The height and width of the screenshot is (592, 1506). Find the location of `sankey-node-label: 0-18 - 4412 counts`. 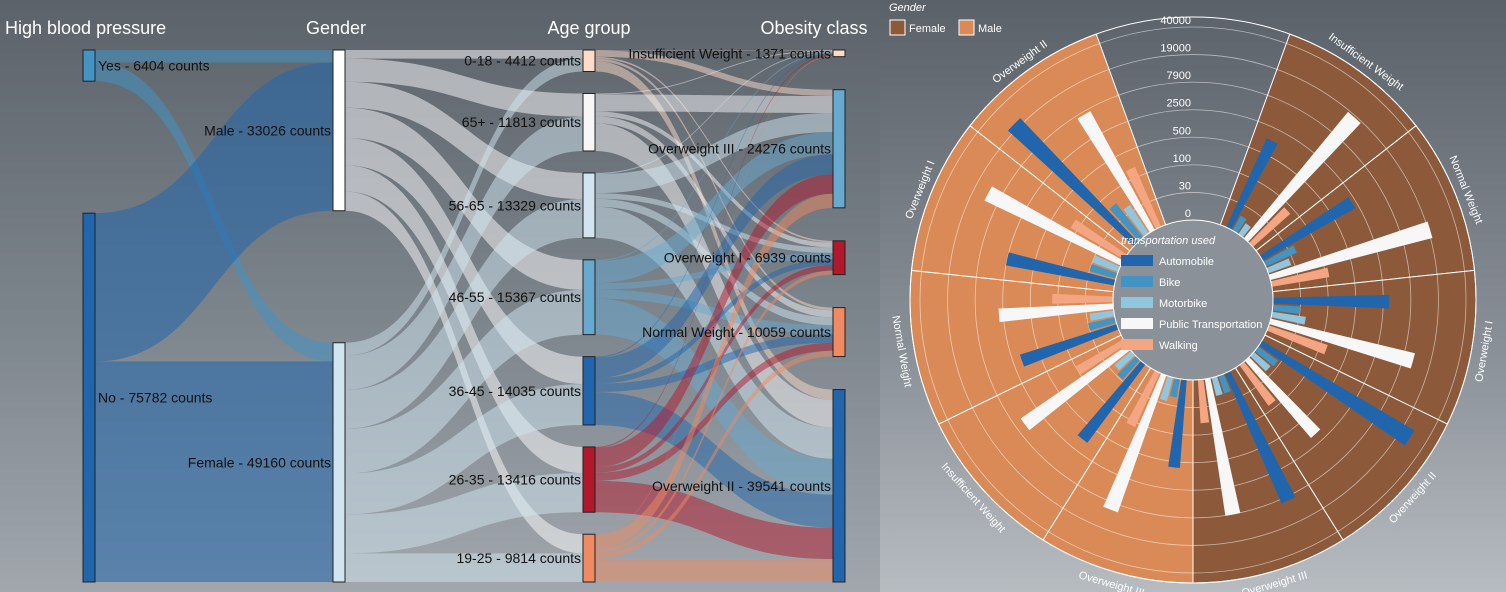

sankey-node-label: 0-18 - 4412 counts is located at coordinates (522, 61).